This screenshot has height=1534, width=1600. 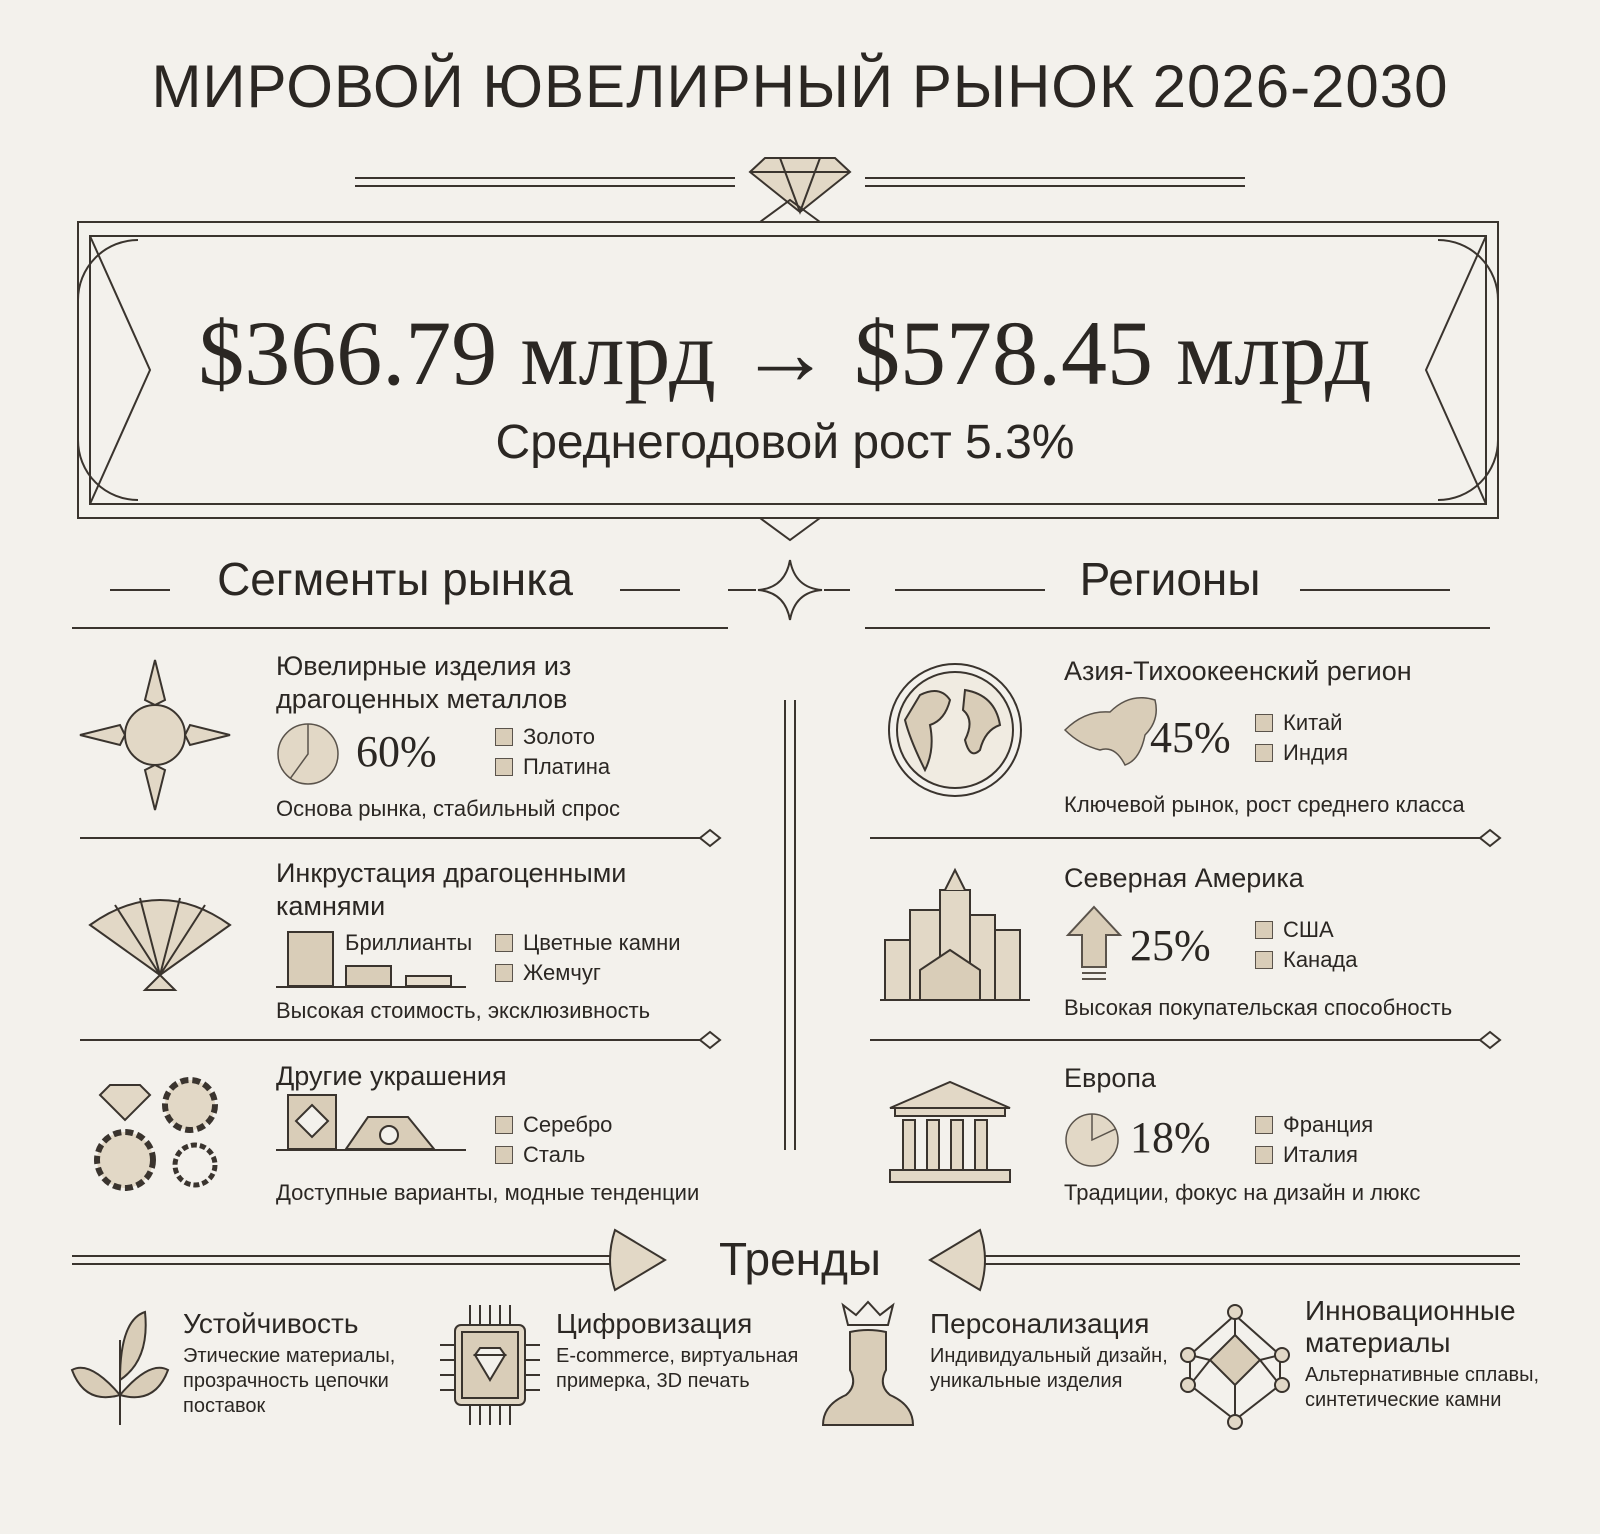 What do you see at coordinates (160, 944) in the screenshot?
I see `fan-icon` at bounding box center [160, 944].